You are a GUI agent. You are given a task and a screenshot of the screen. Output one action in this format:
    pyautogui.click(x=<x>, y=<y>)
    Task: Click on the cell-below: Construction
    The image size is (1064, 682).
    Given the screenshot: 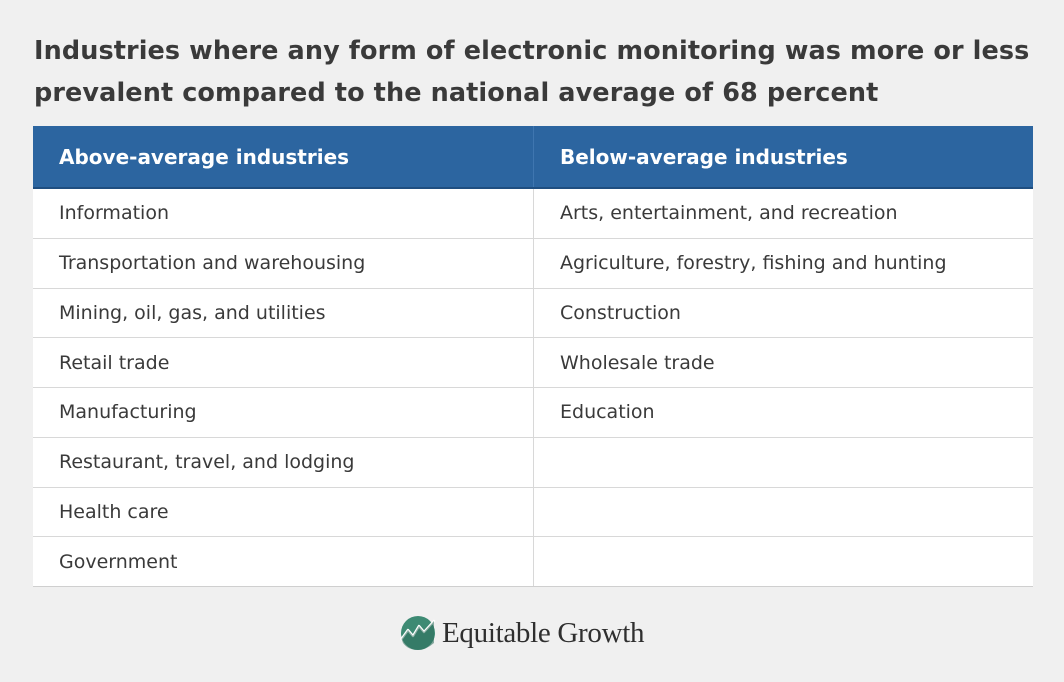 What is the action you would take?
    pyautogui.click(x=783, y=313)
    